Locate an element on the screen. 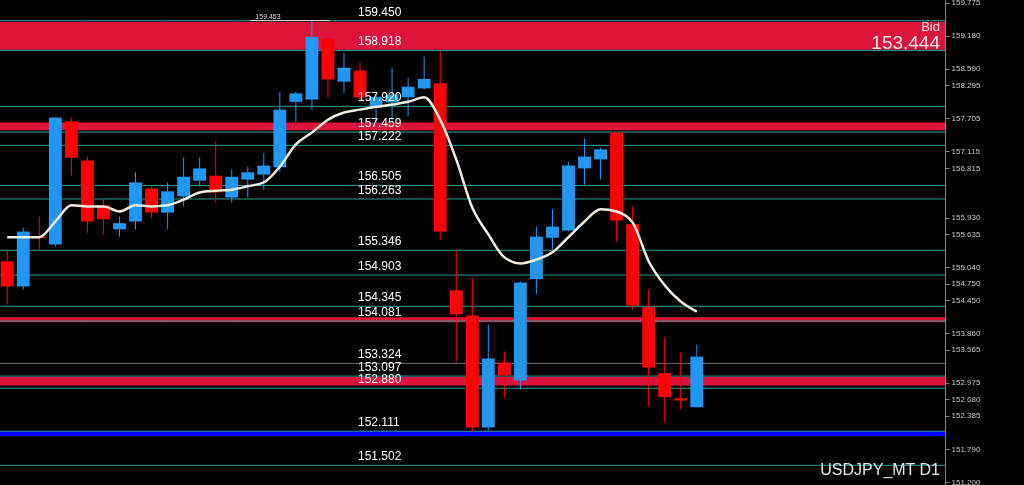  ref-line-label: 154.903 is located at coordinates (380, 266).